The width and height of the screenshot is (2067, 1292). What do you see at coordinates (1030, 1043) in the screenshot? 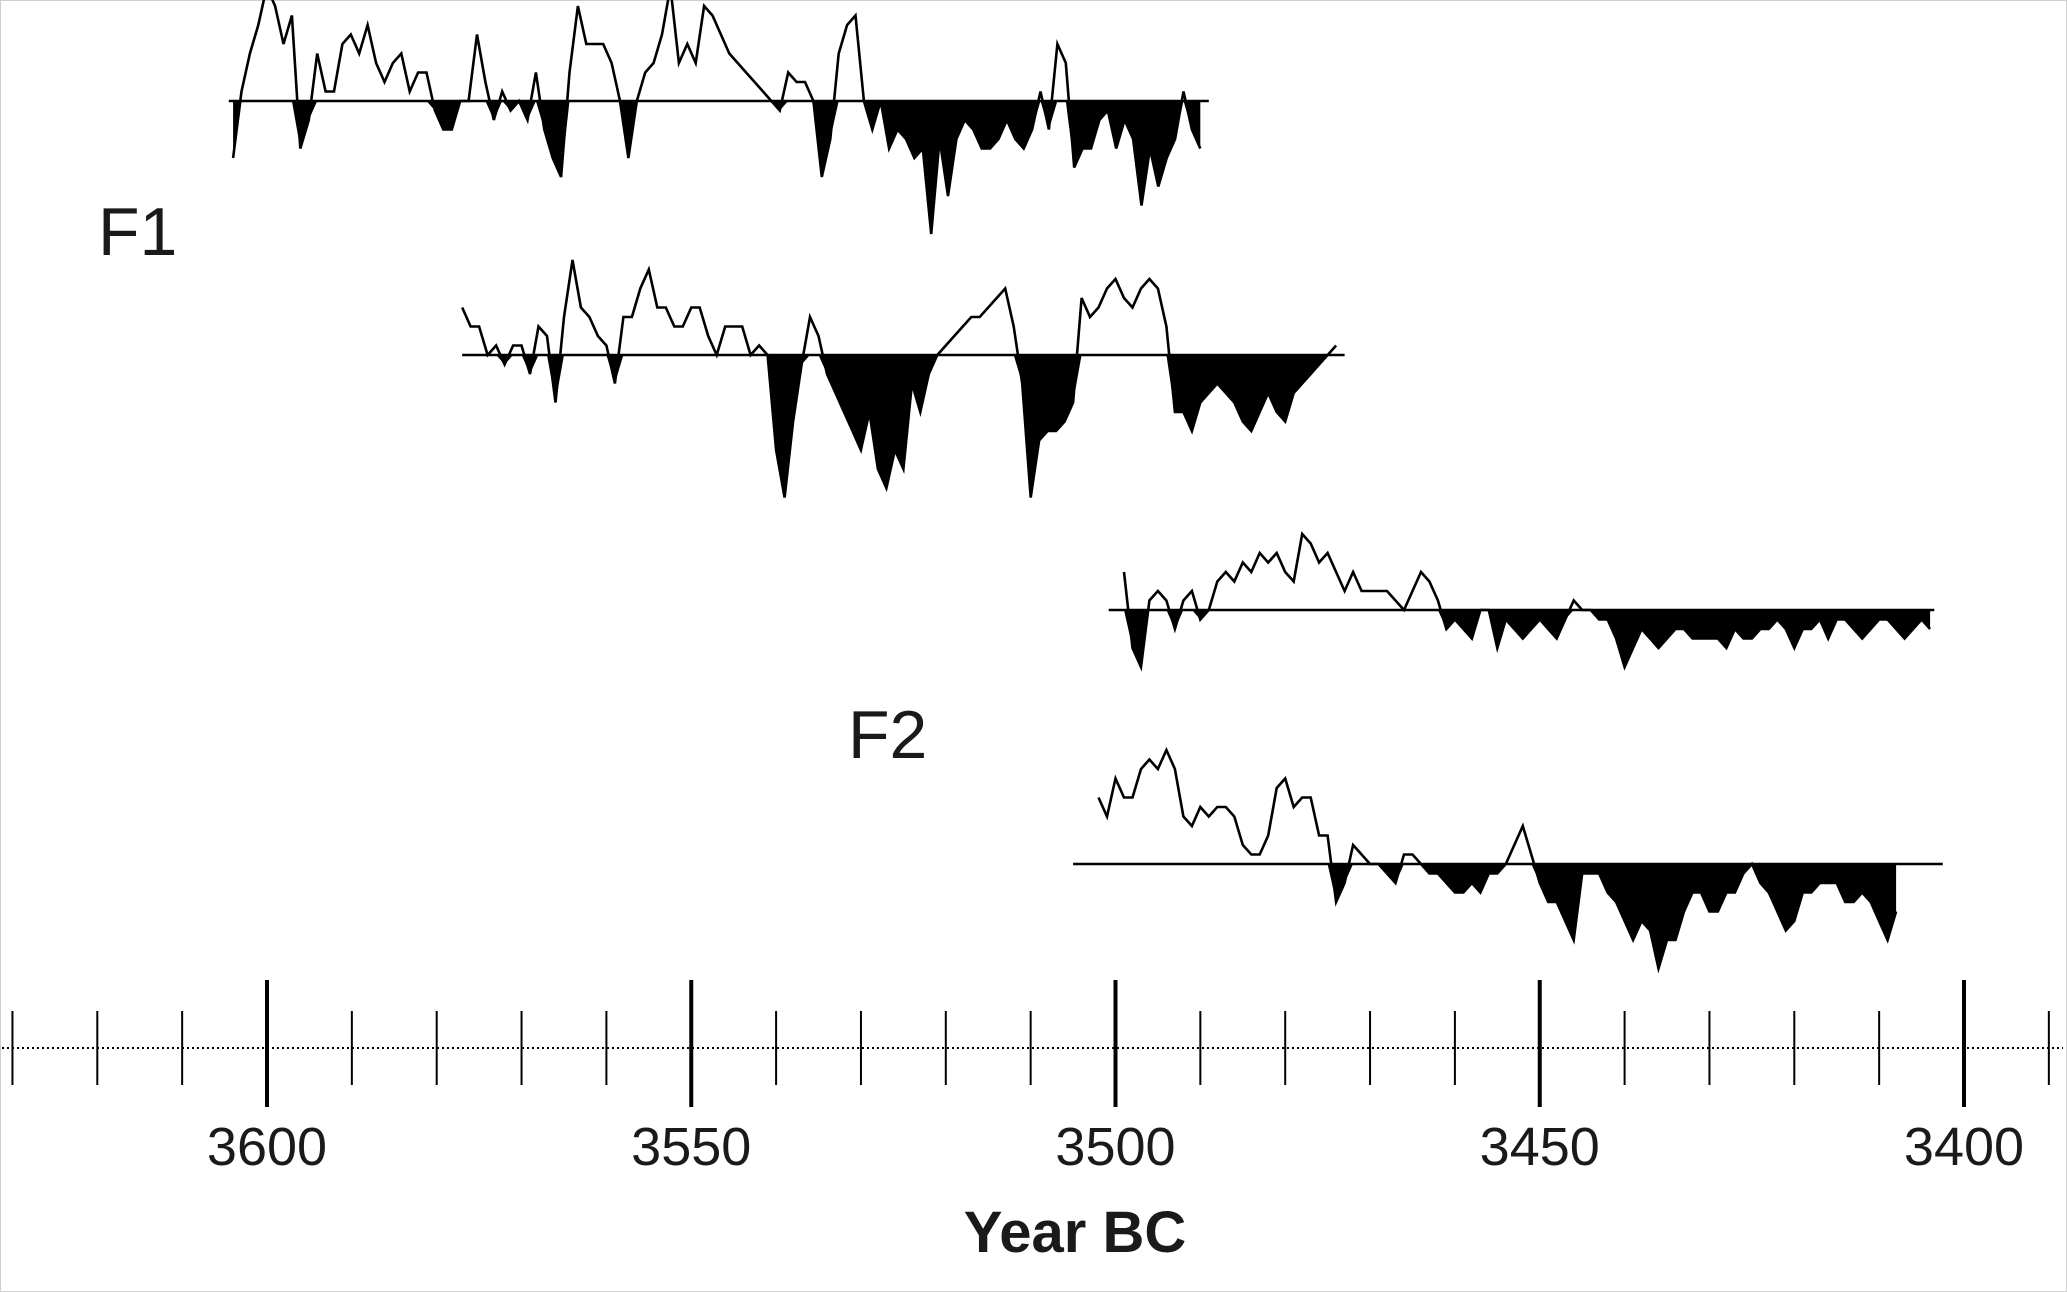
I see `x-axis-ticks` at bounding box center [1030, 1043].